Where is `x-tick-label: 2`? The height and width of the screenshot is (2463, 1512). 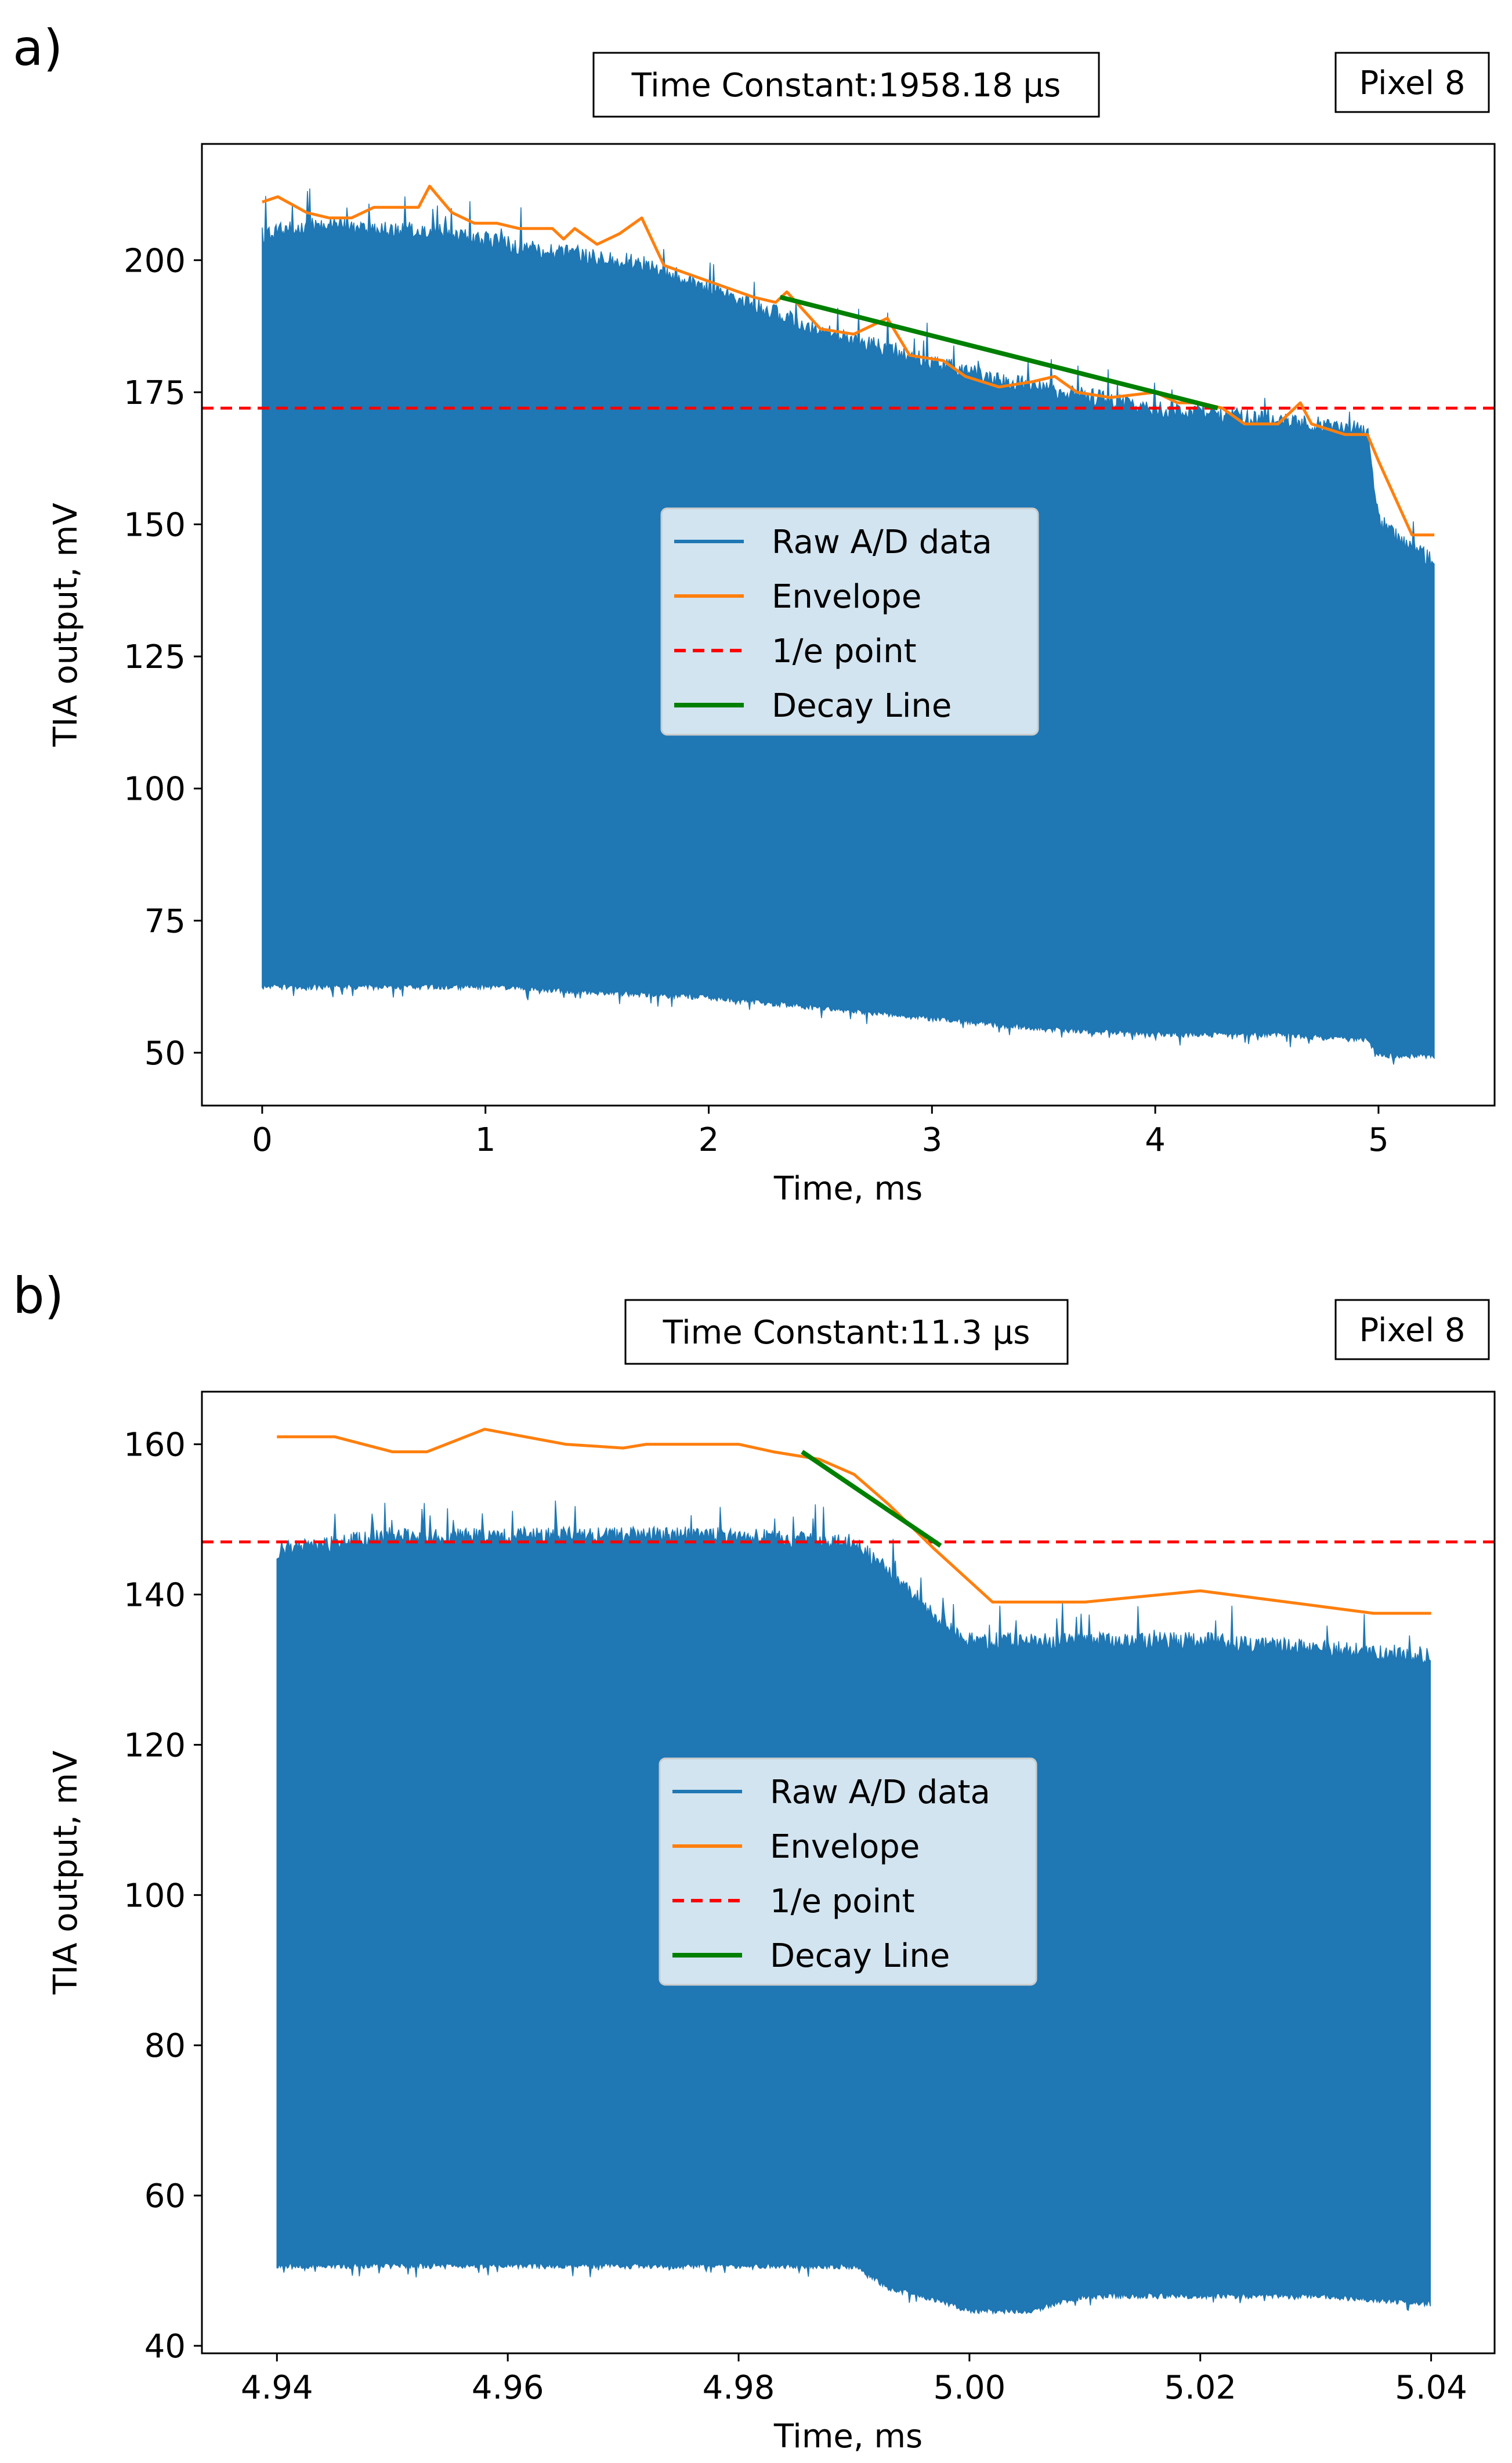
x-tick-label: 2 is located at coordinates (709, 1140).